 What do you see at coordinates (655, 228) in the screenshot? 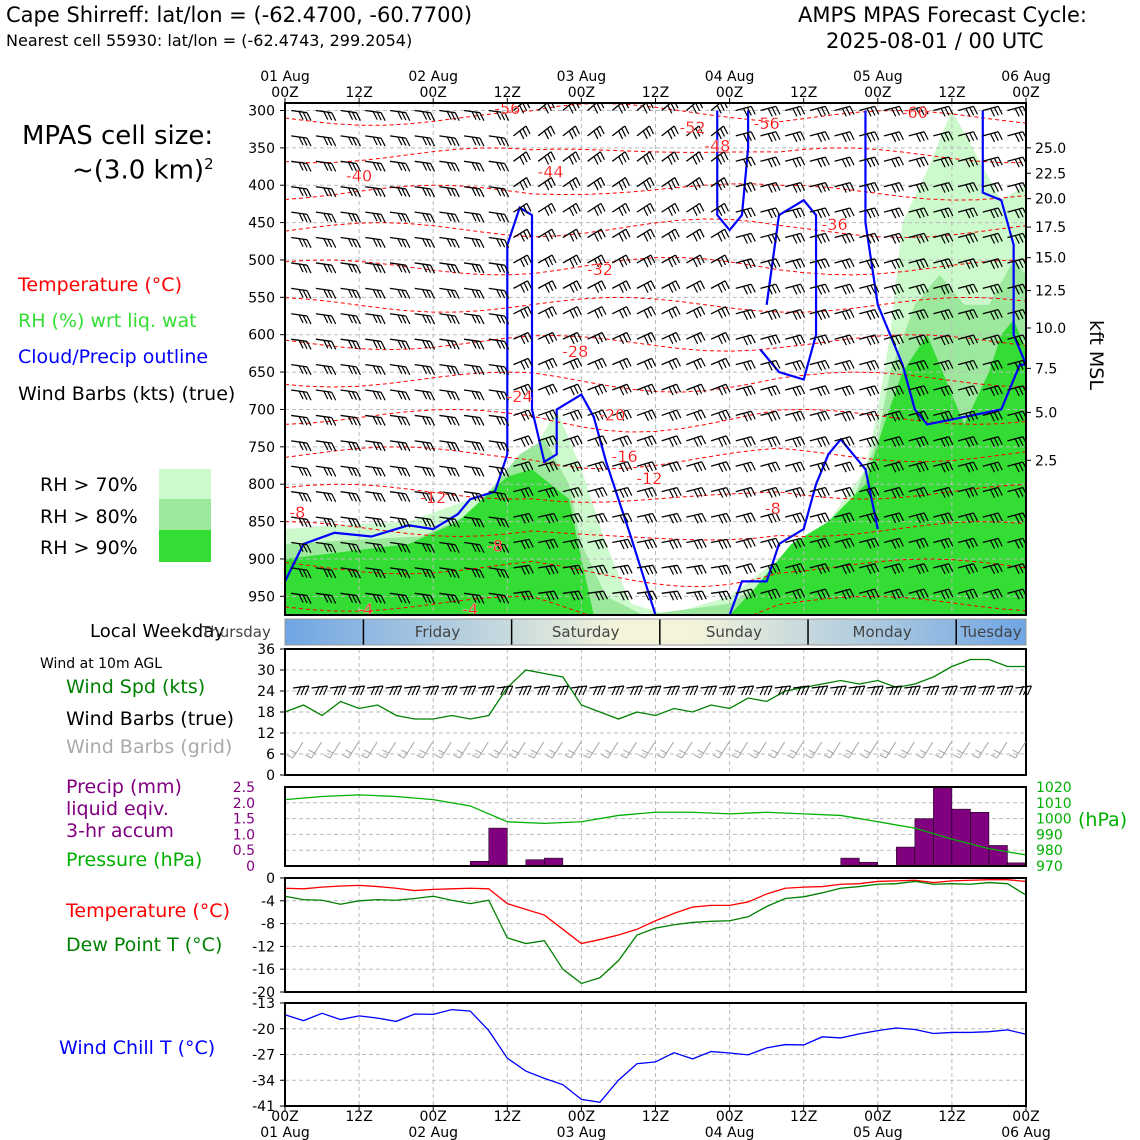
I see `temperature-contour` at bounding box center [655, 228].